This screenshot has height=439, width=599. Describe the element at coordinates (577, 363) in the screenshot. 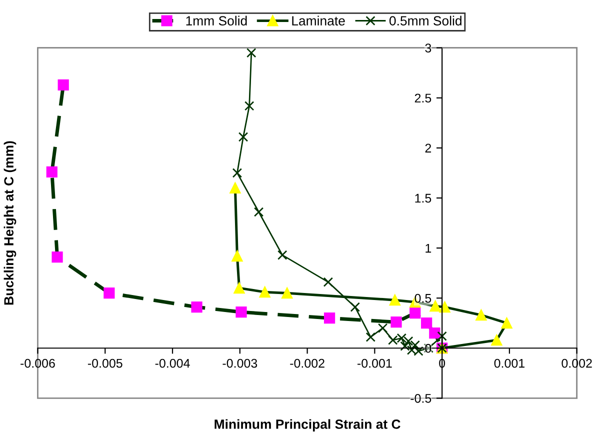

I see `x-tick-label: 0.002` at that location.